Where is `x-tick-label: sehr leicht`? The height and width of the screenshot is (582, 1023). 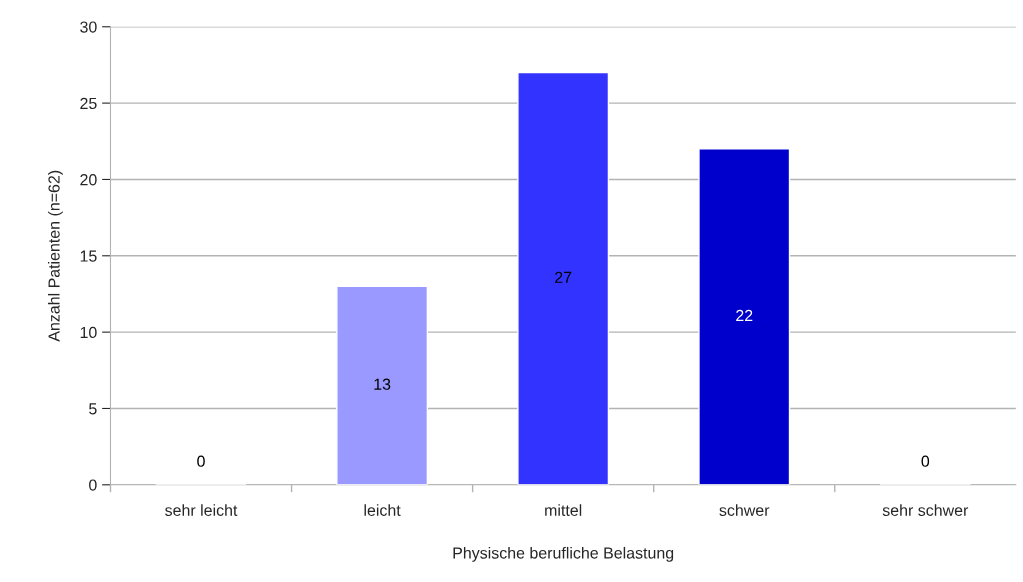 x-tick-label: sehr leicht is located at coordinates (201, 510).